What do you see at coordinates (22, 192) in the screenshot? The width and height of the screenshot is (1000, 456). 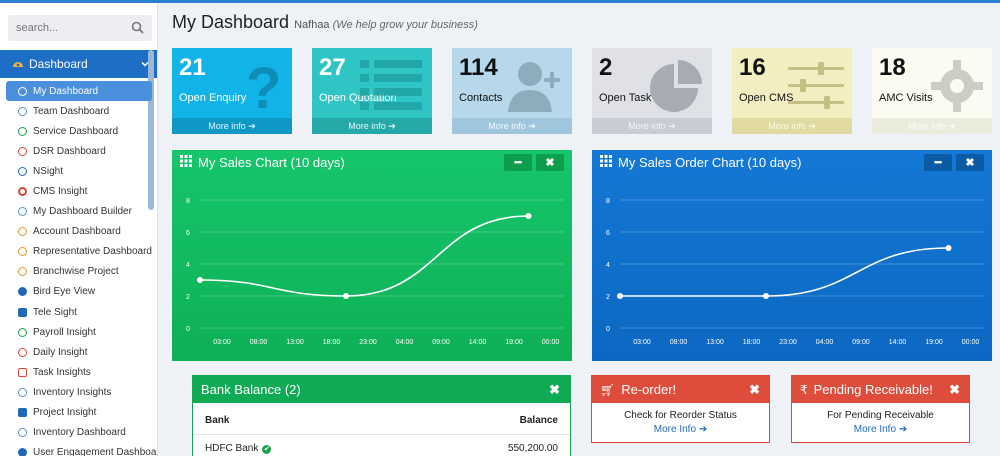 I see `lifebuoy-icon` at bounding box center [22, 192].